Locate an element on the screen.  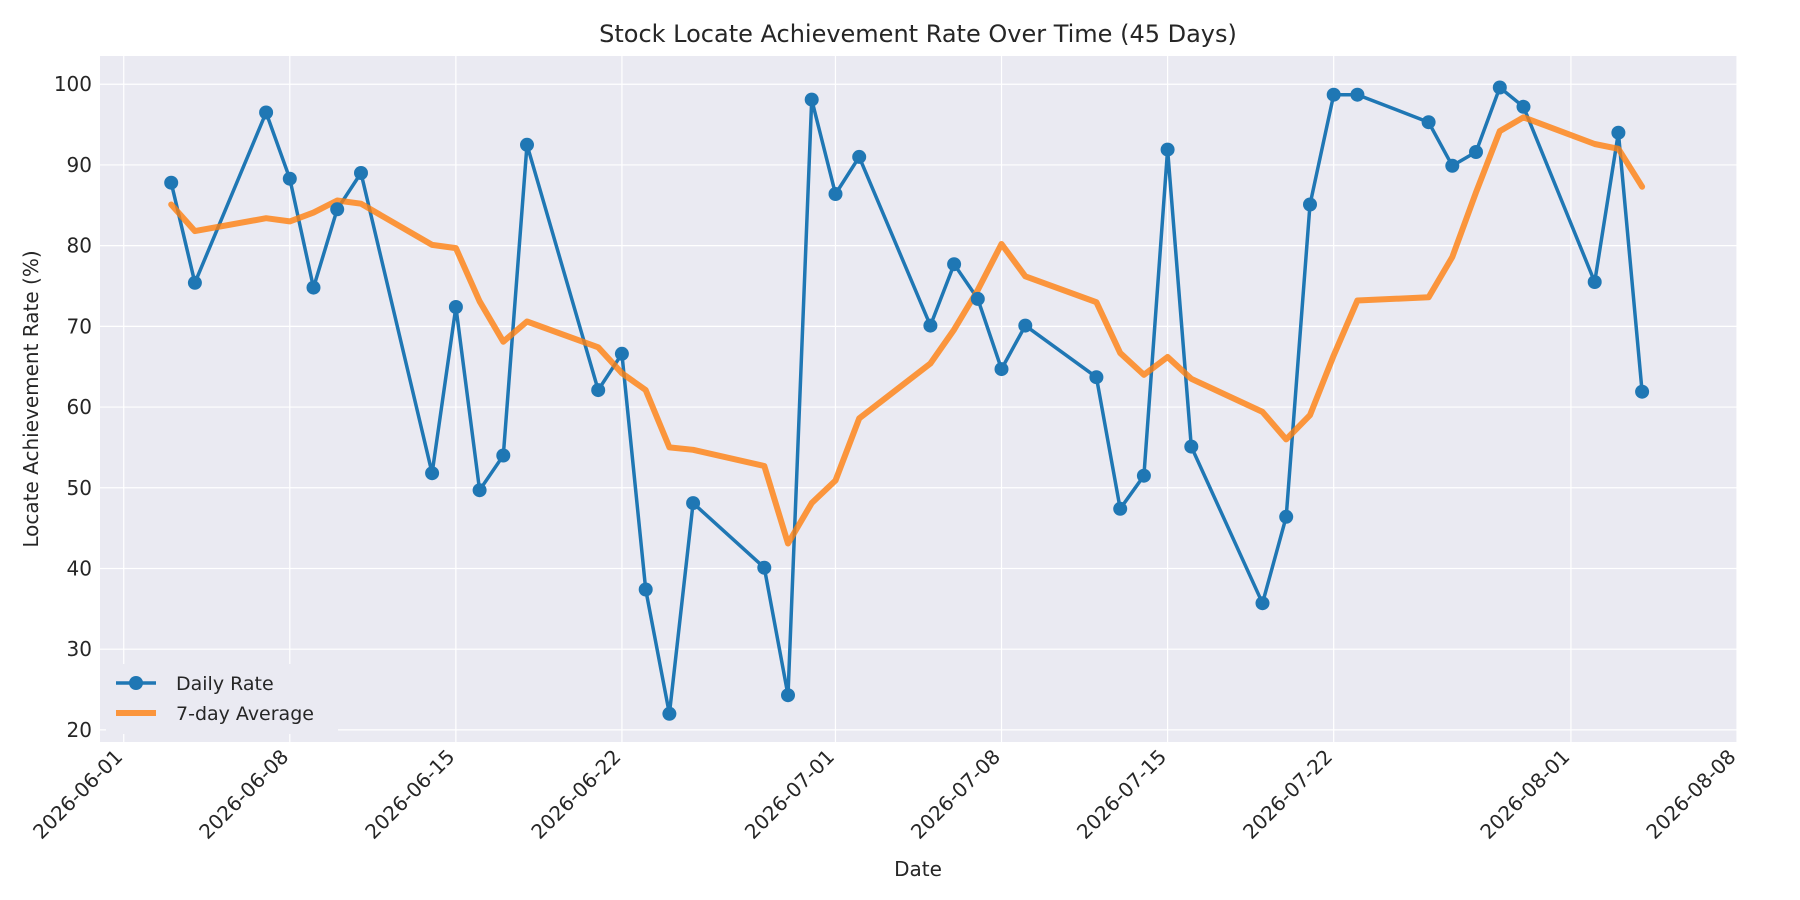
legend: Daily Rate 7-day Average is located at coordinates (222, 699).